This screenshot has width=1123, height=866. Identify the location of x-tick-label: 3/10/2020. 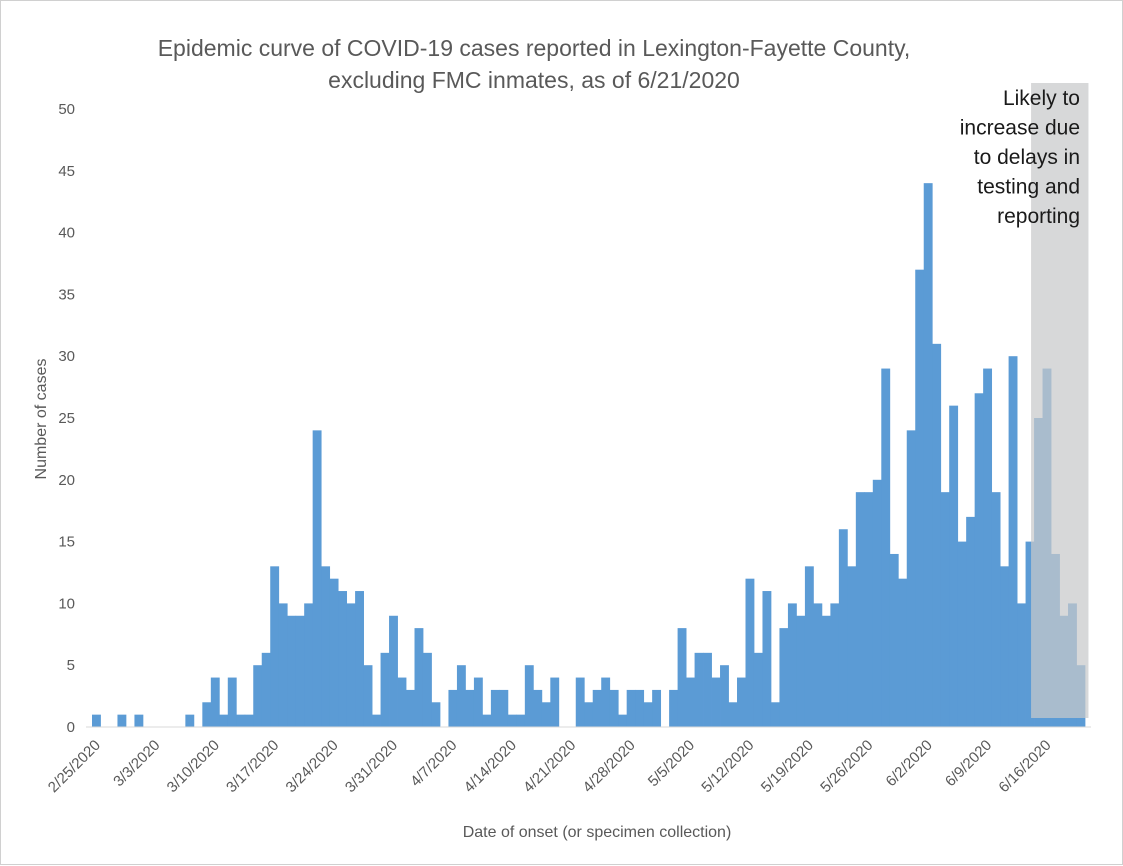
(193, 766).